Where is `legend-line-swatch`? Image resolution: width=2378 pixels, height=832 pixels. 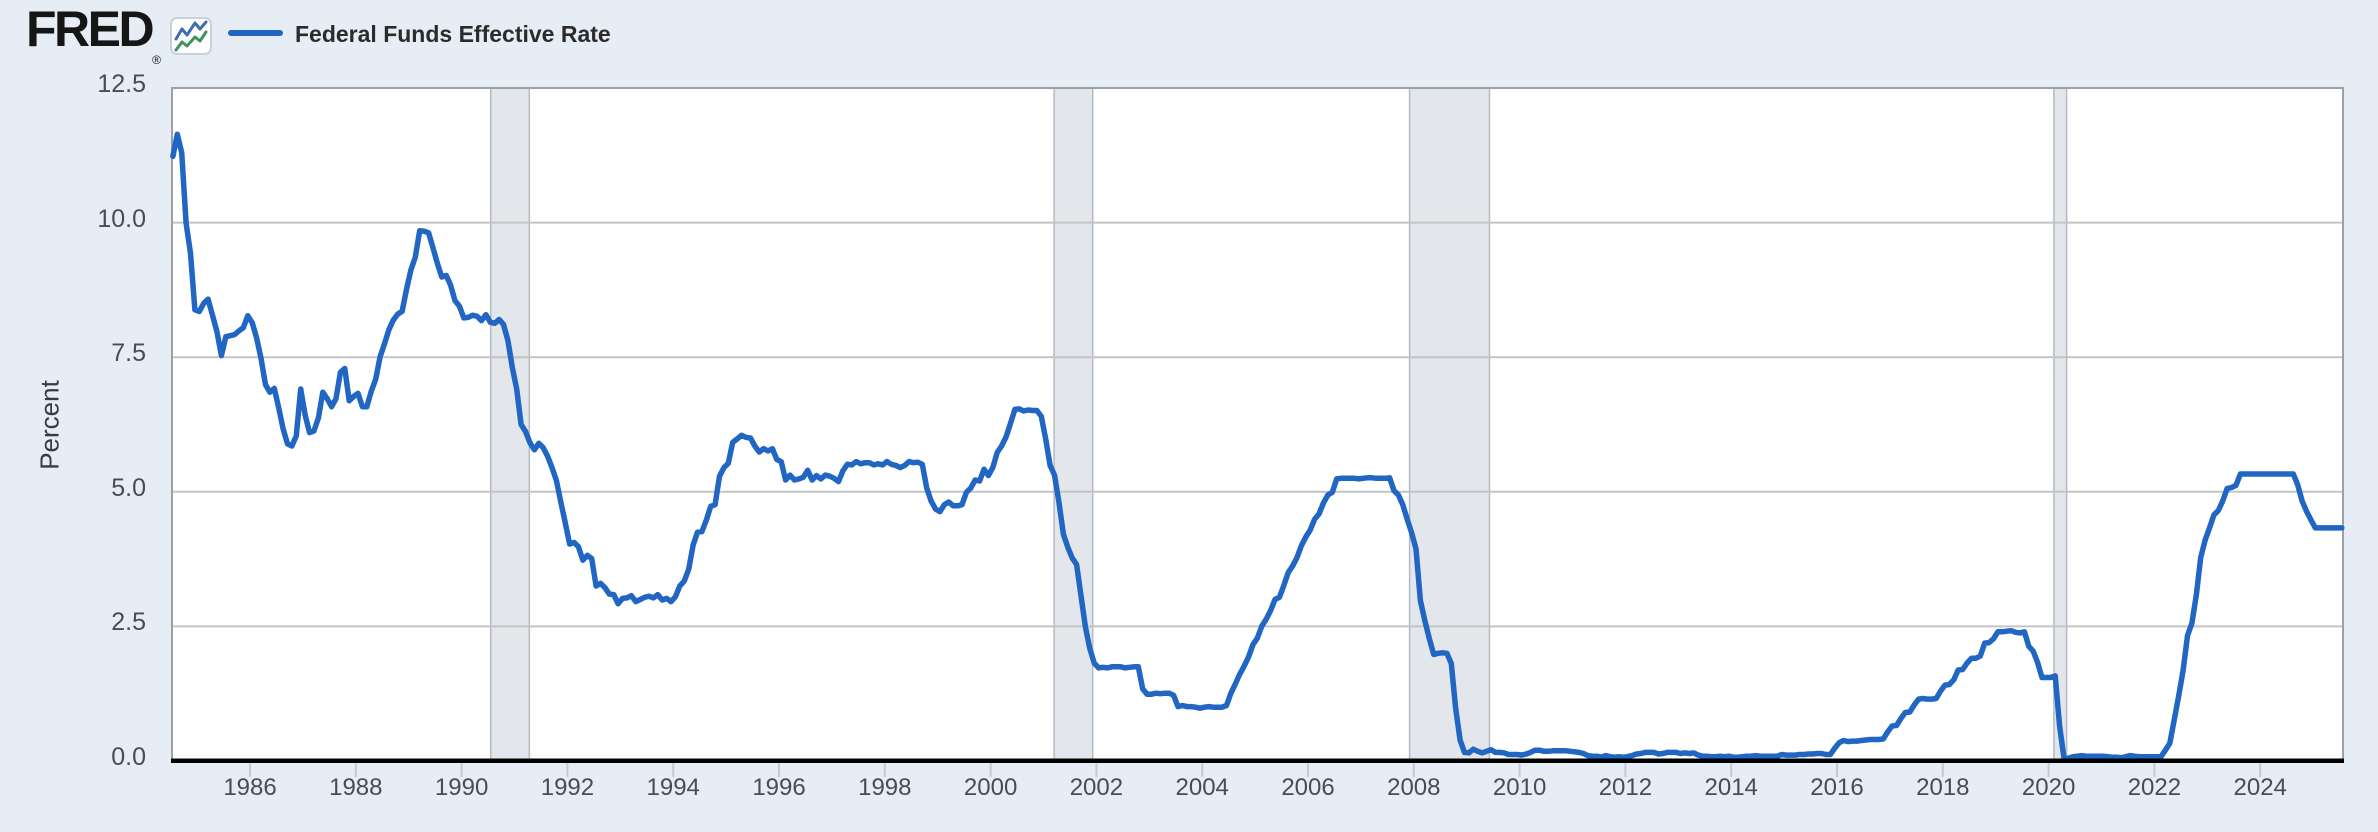 legend-line-swatch is located at coordinates (255, 33).